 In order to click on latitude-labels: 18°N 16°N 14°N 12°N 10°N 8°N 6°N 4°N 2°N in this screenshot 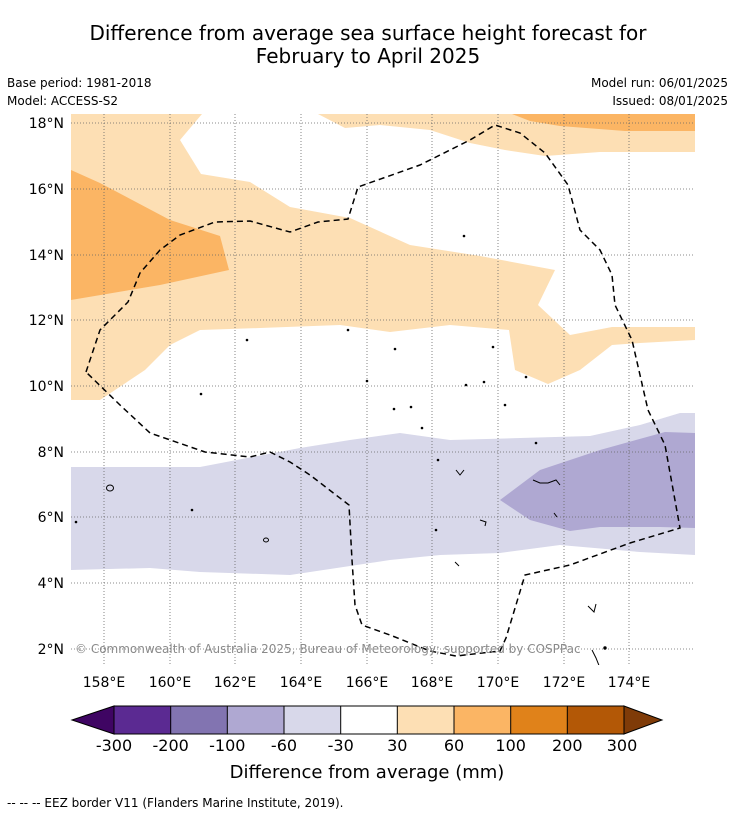, I will do `click(46, 387)`.